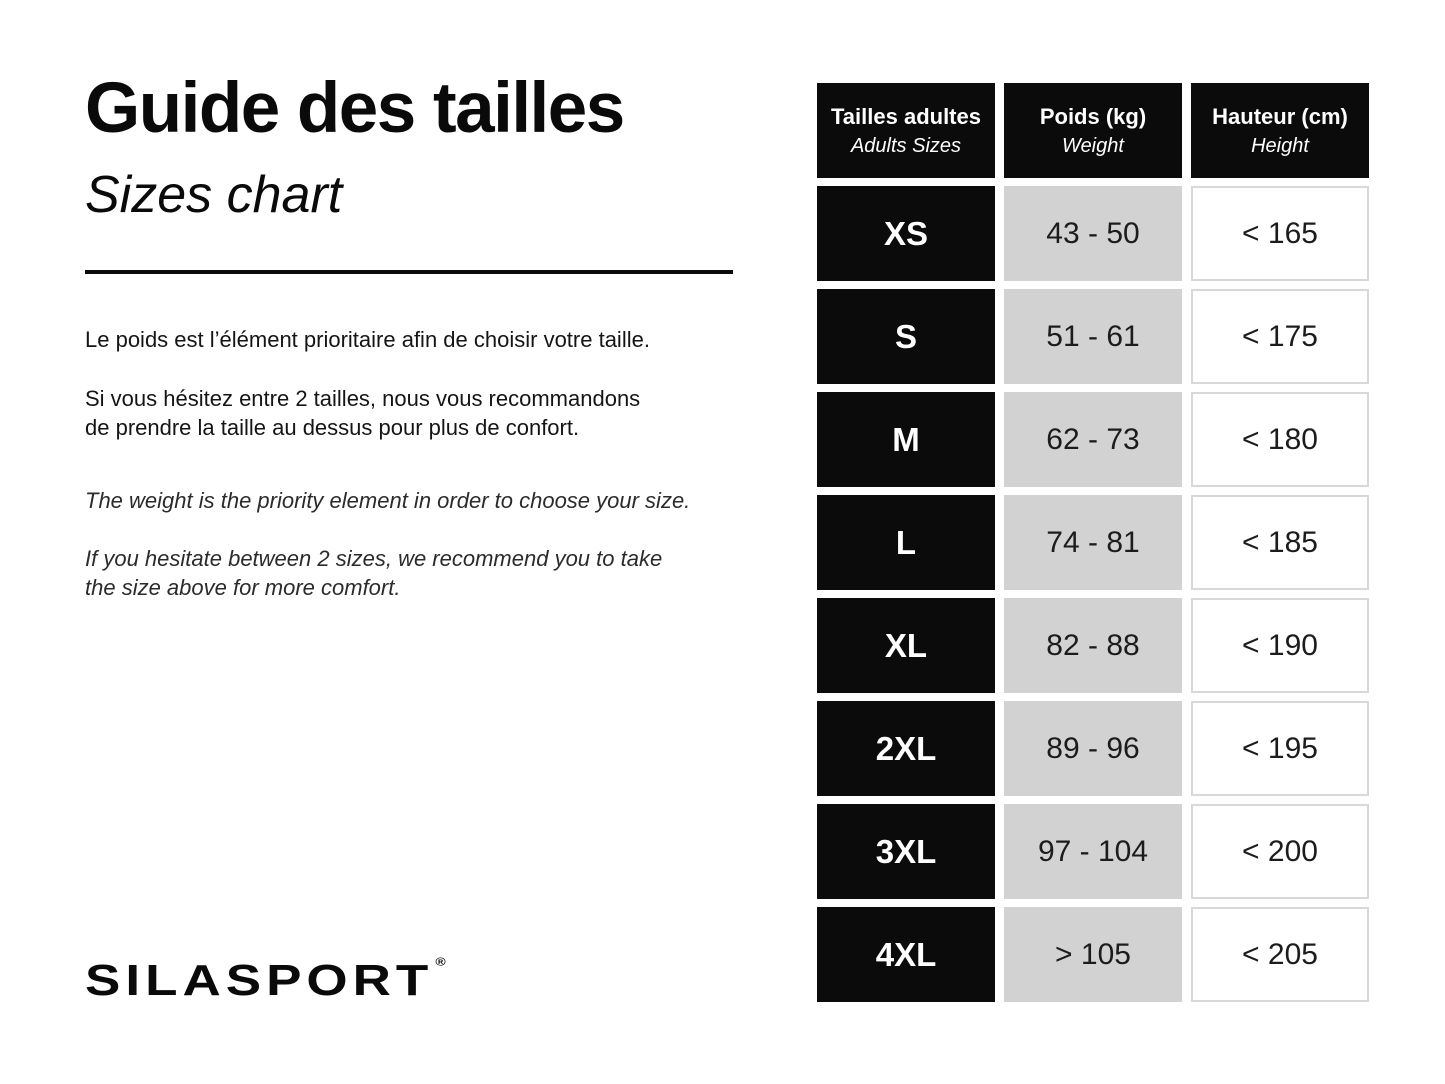 The image size is (1445, 1084). Describe the element at coordinates (1280, 130) in the screenshot. I see `table-header-height: Hauteur (cm) Height` at that location.